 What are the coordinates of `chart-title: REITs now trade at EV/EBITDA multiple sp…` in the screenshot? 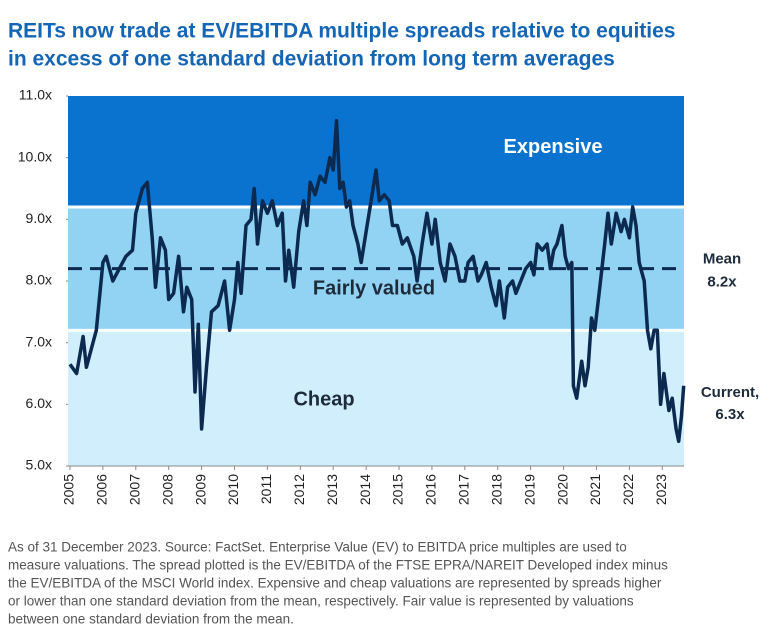 It's located at (342, 31).